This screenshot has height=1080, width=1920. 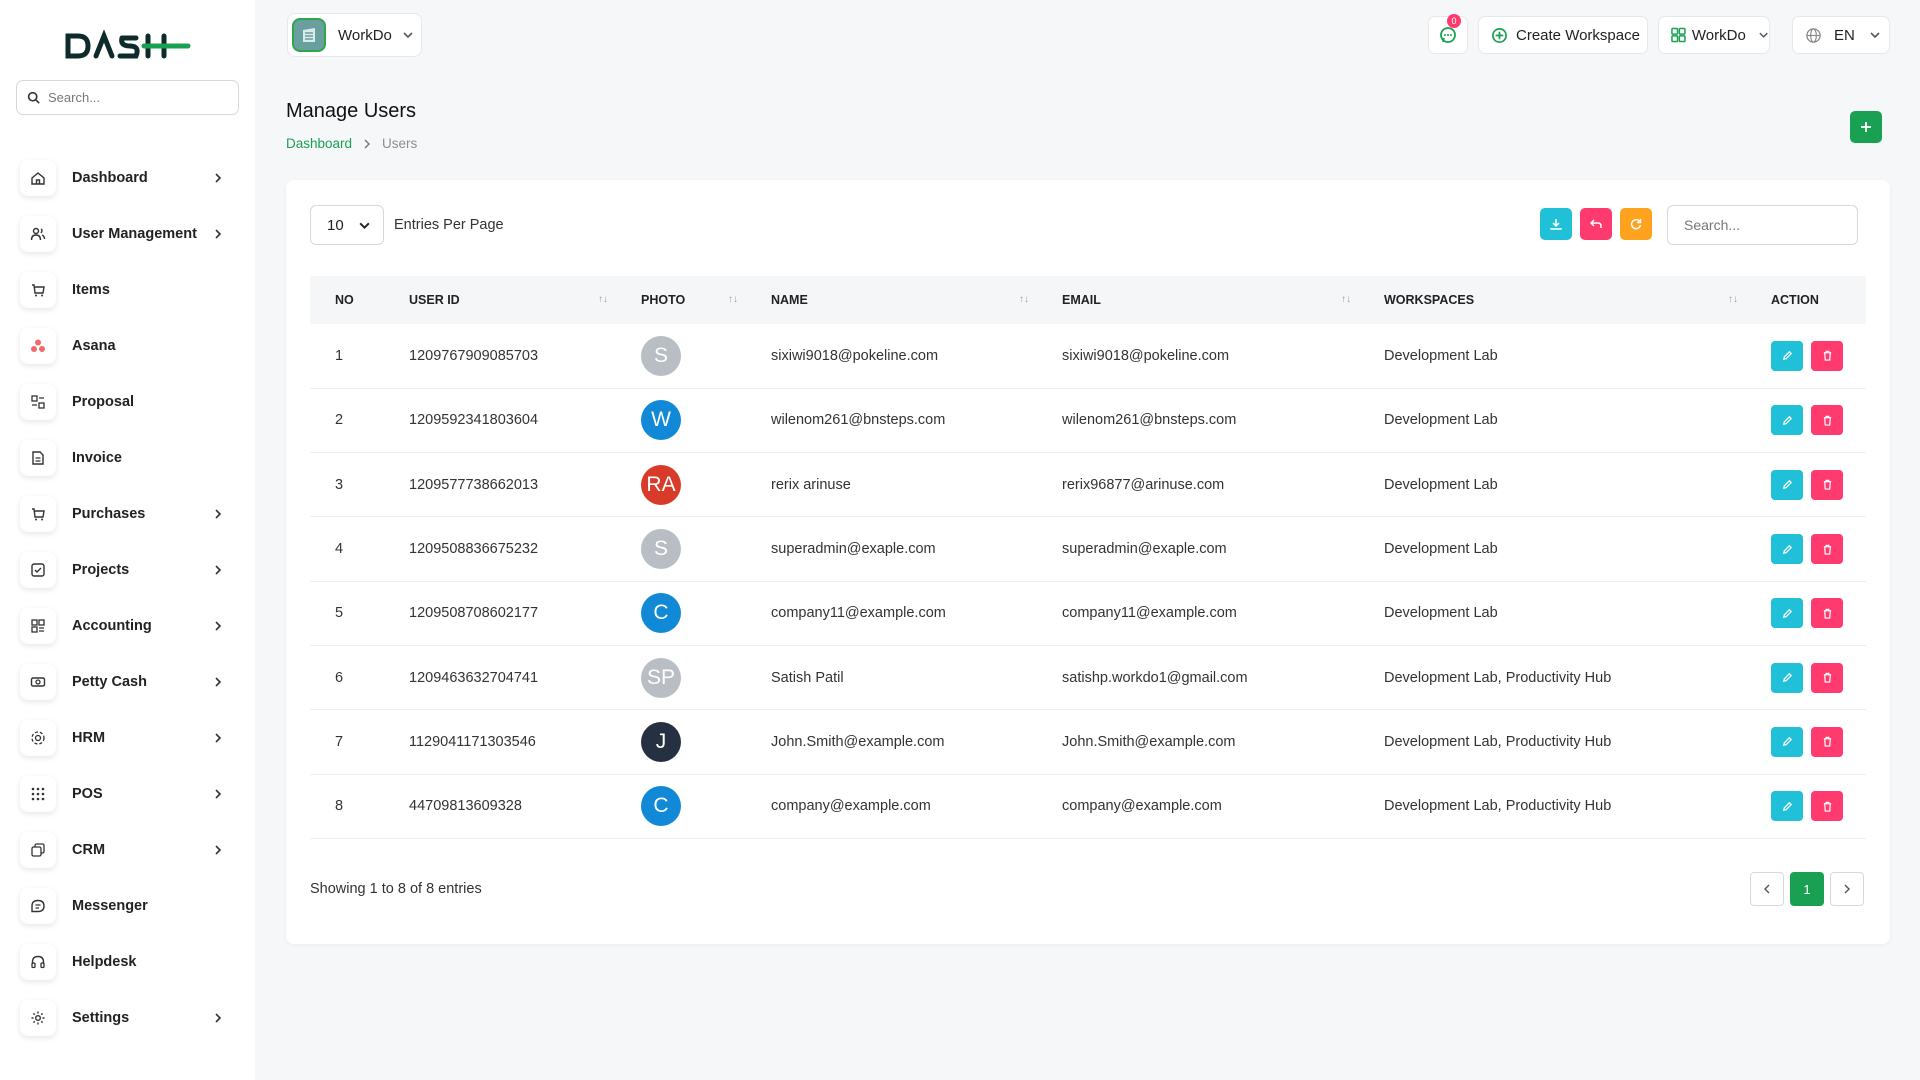 I want to click on cell-photo: C, so click(x=681, y=806).